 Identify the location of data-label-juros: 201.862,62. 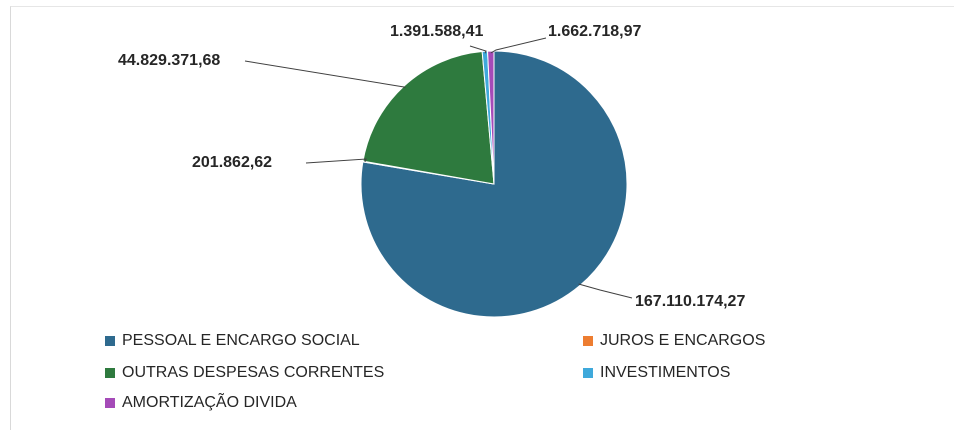
(232, 162).